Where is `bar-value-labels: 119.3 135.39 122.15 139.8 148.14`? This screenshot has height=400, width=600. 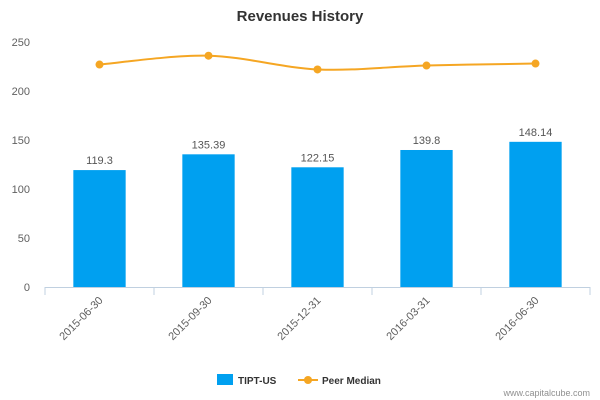 bar-value-labels: 119.3 135.39 122.15 139.8 148.14 is located at coordinates (319, 147).